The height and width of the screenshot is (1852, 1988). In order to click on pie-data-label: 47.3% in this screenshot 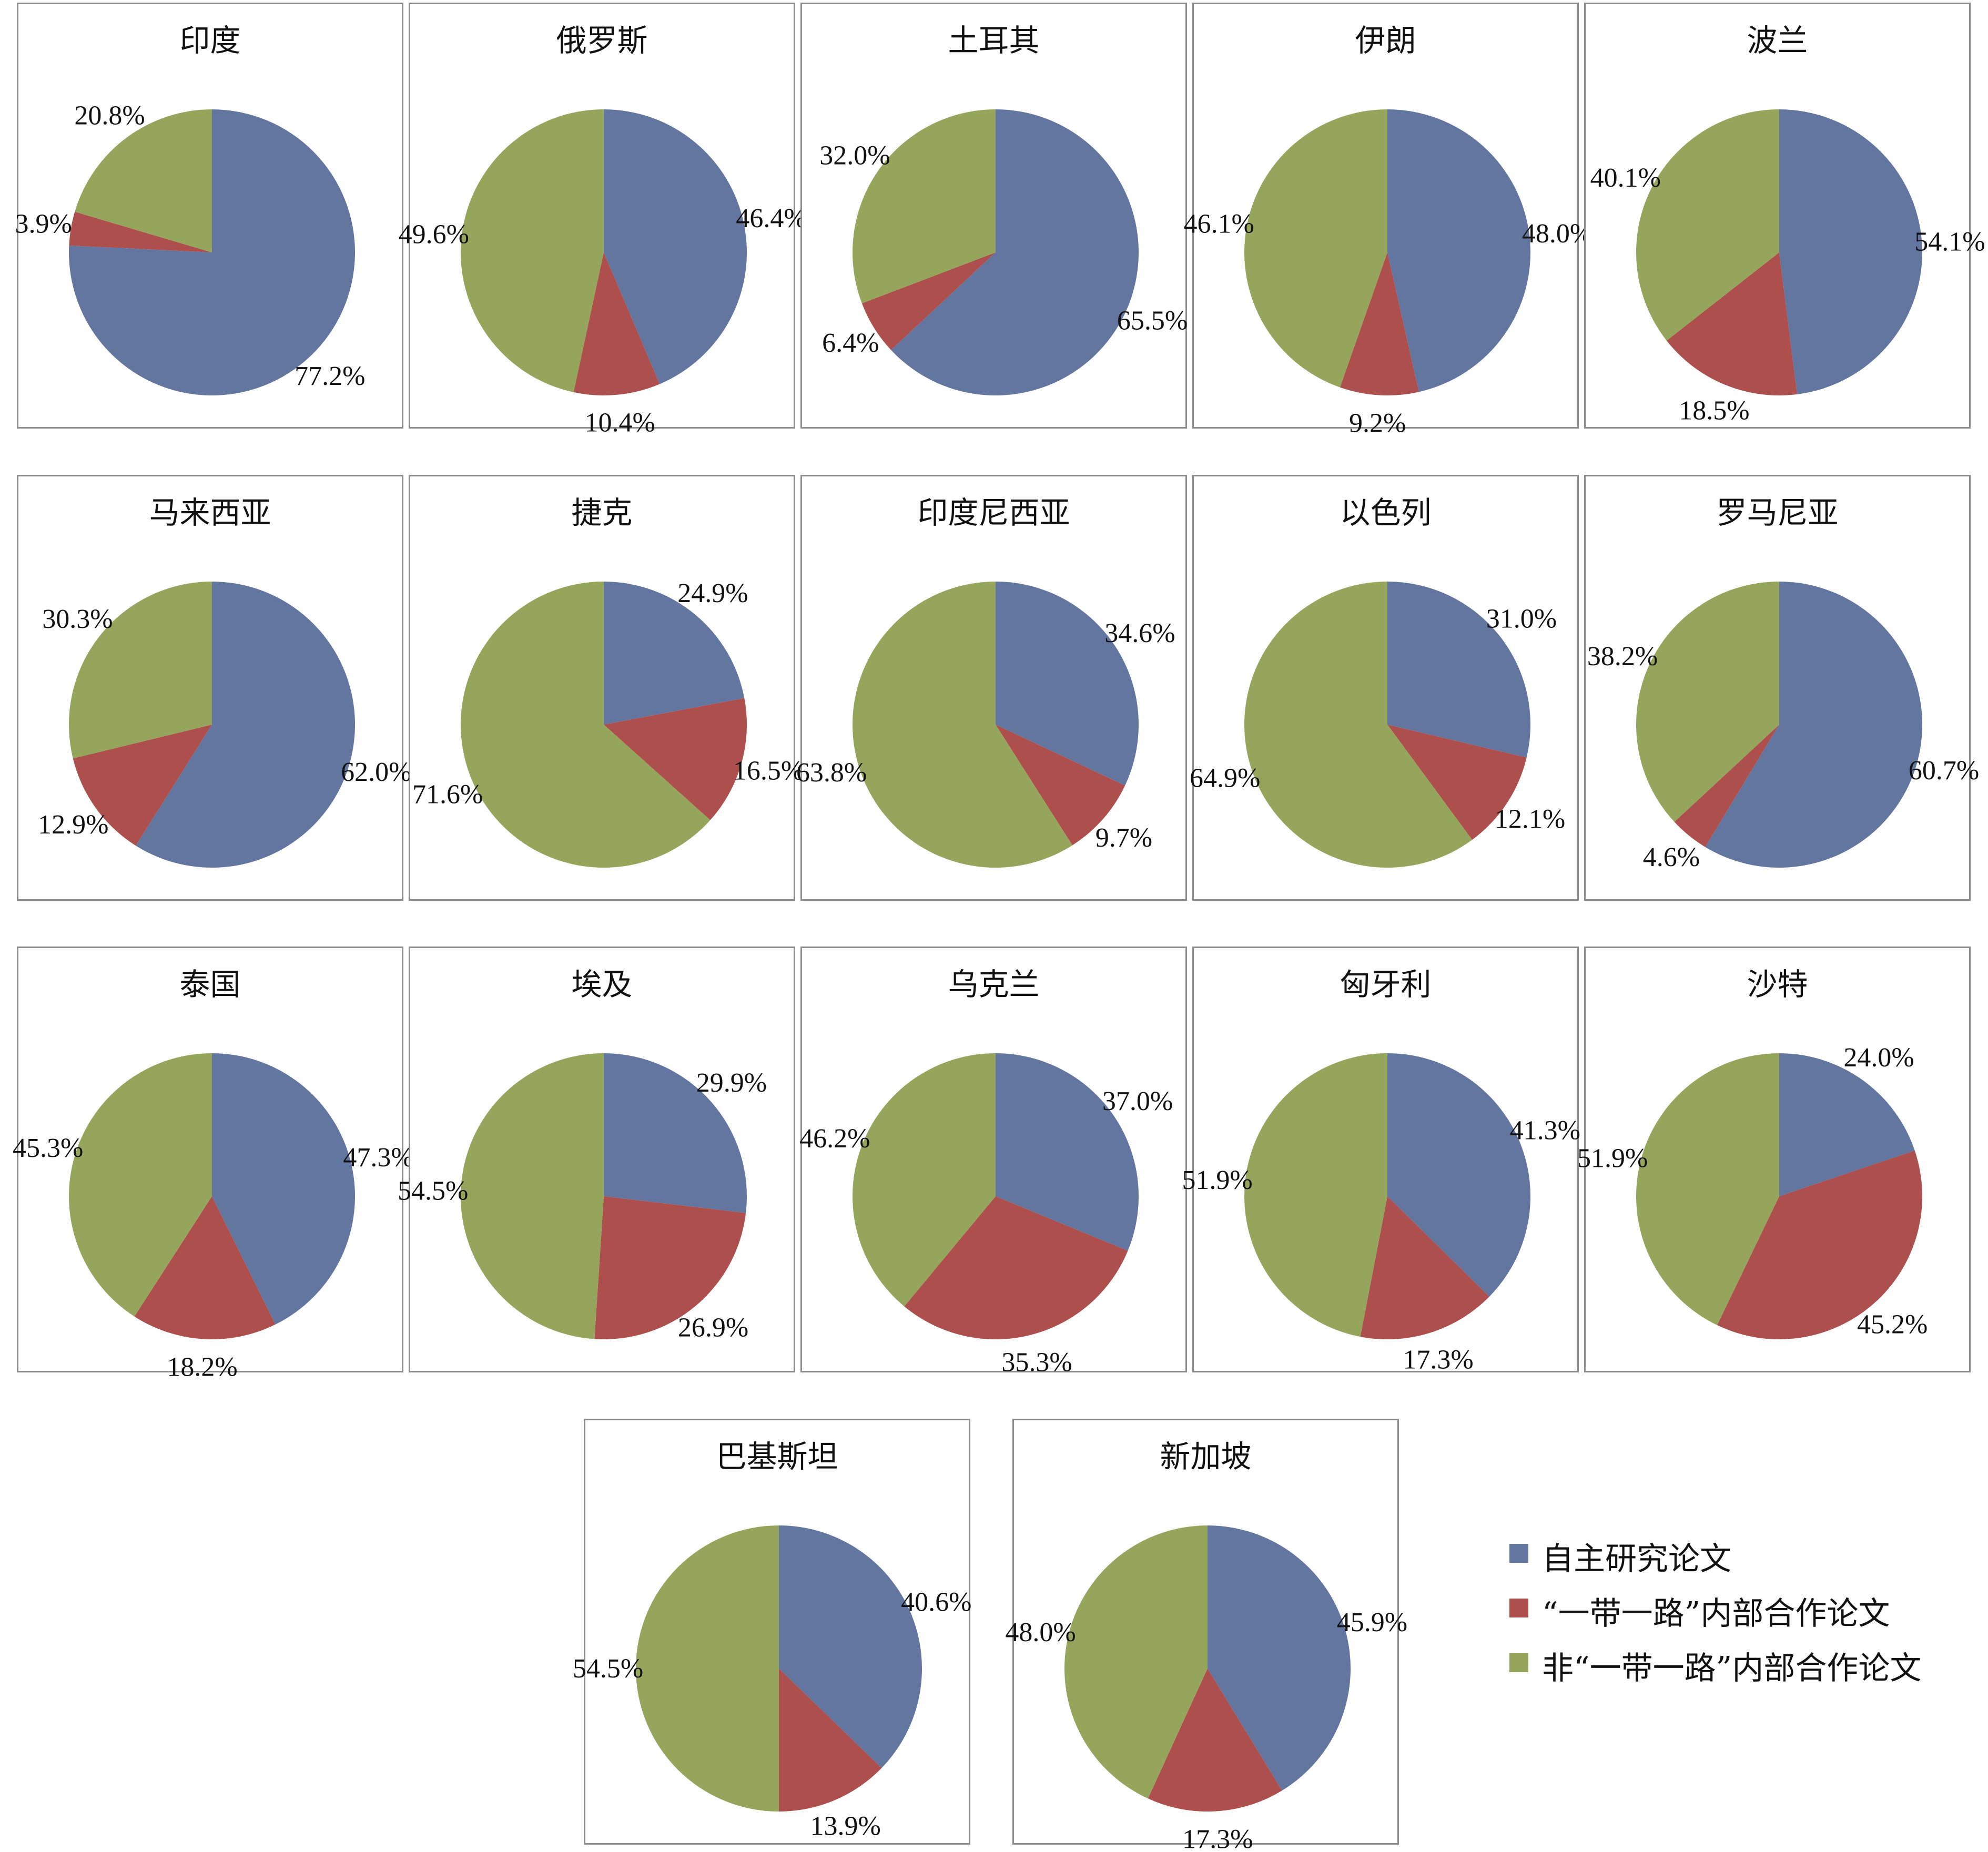, I will do `click(378, 1158)`.